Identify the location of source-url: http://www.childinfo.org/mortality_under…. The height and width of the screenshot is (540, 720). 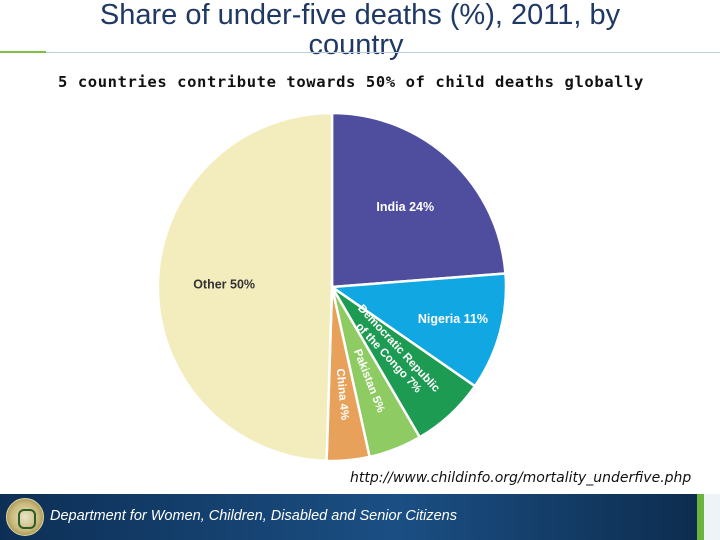
(521, 478).